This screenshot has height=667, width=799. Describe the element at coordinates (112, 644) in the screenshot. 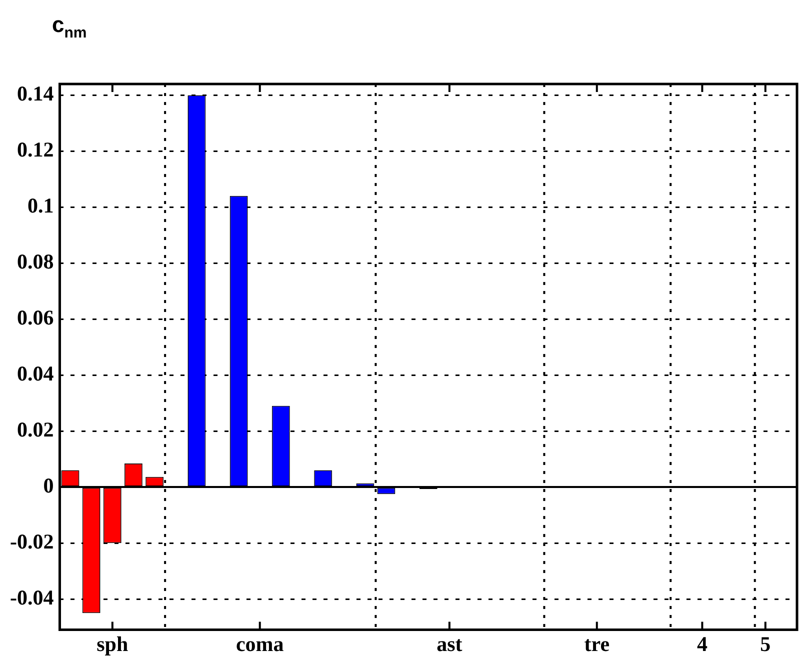

I see `x-tick-label: sph` at that location.